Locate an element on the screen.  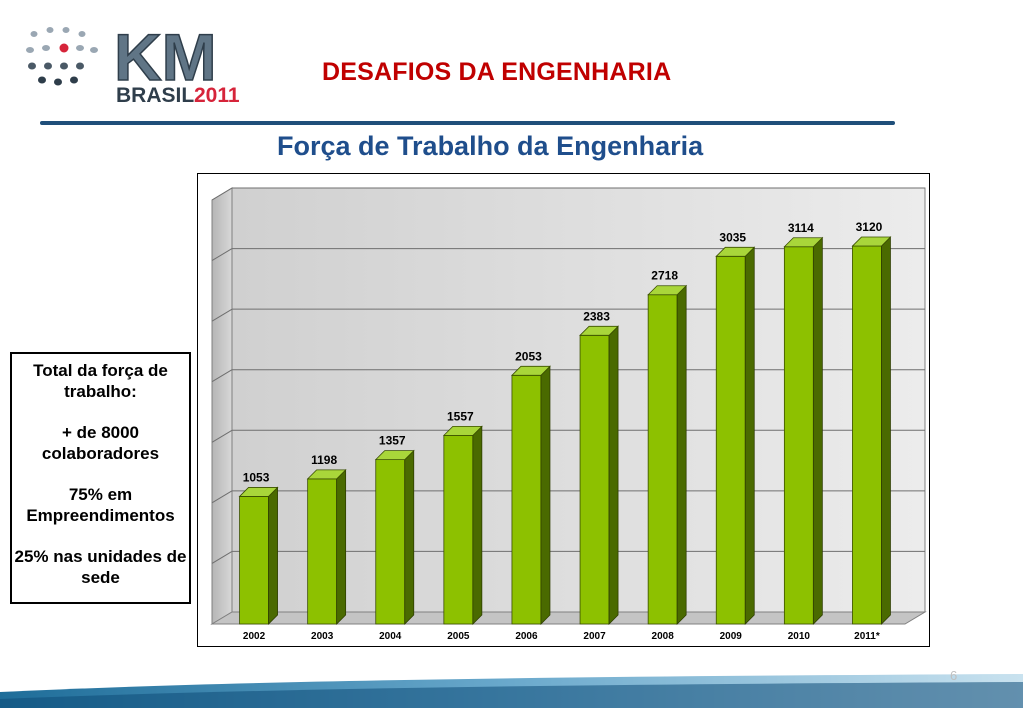
x-tick-label: 2010 is located at coordinates (799, 636).